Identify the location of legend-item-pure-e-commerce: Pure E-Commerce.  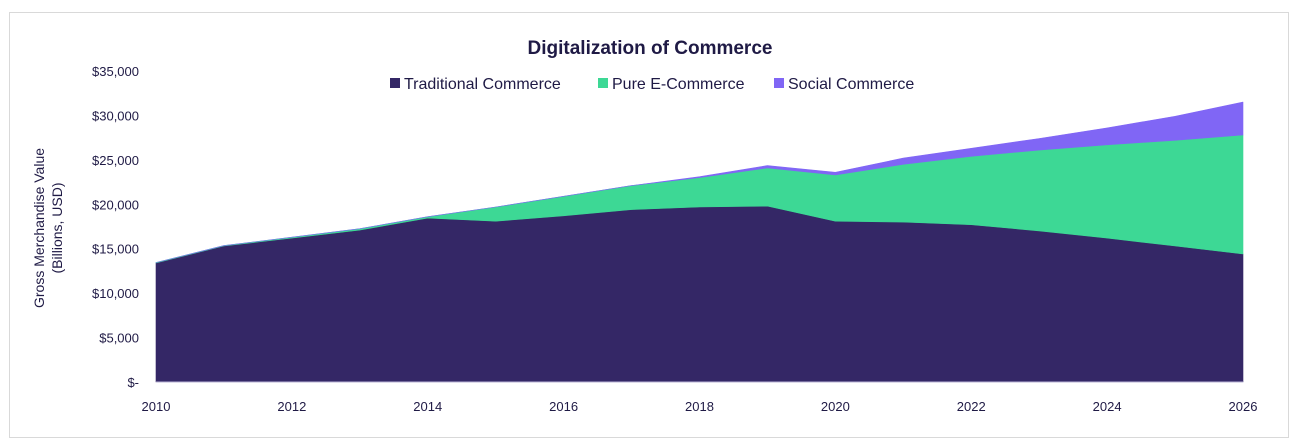
(671, 84).